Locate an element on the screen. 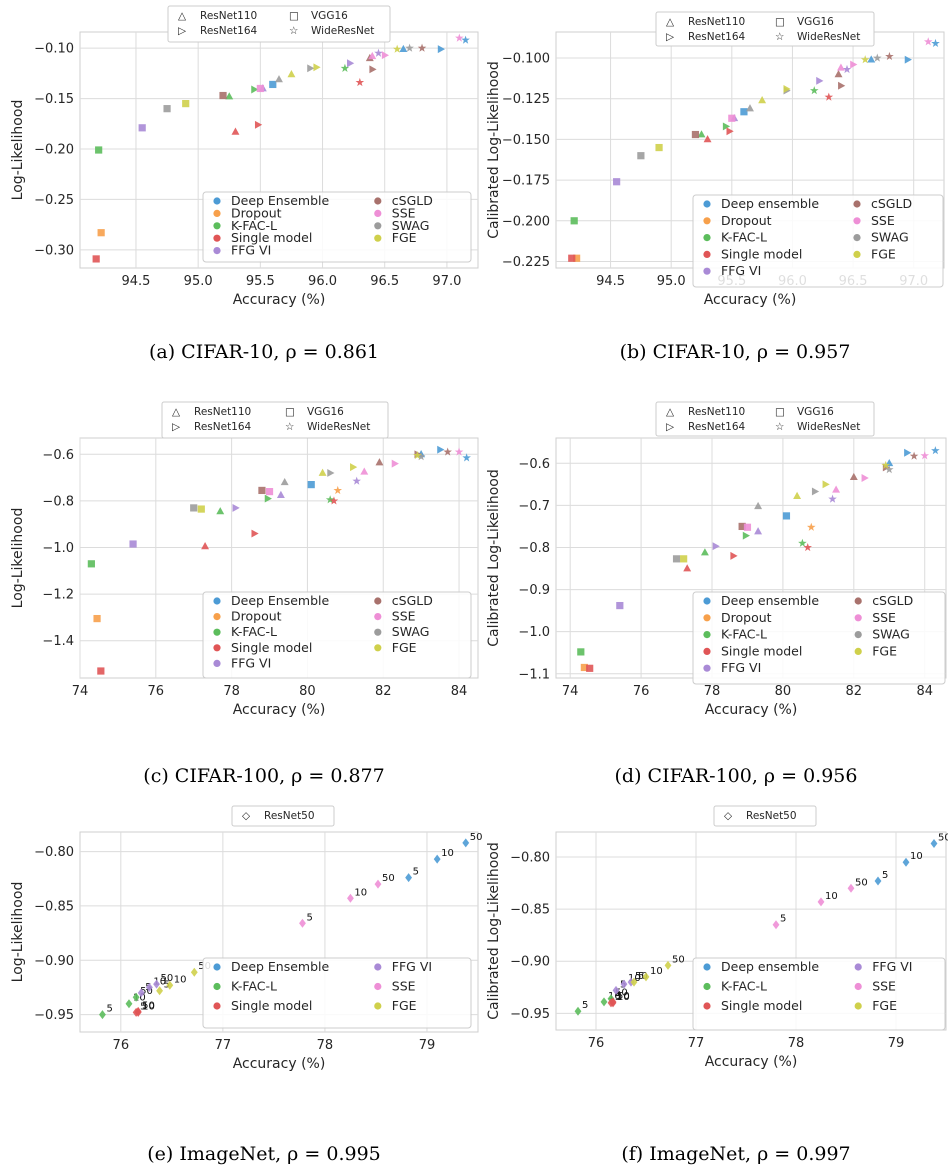  architecture-legend is located at coordinates (765, 419).